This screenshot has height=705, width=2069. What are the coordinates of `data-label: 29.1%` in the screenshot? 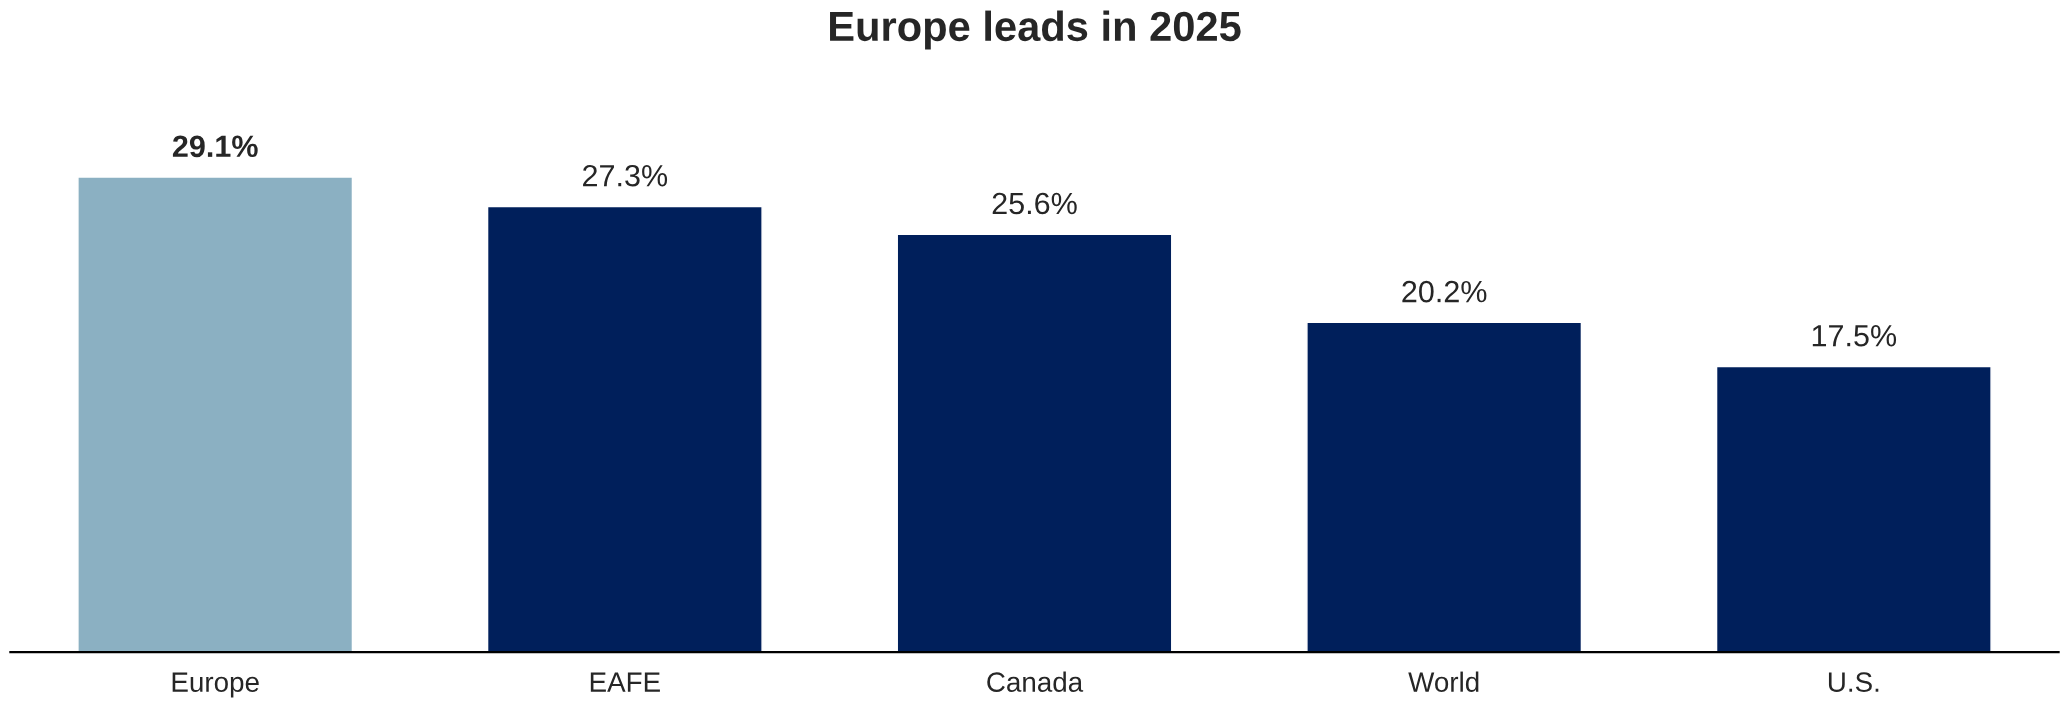 It's located at (215, 146).